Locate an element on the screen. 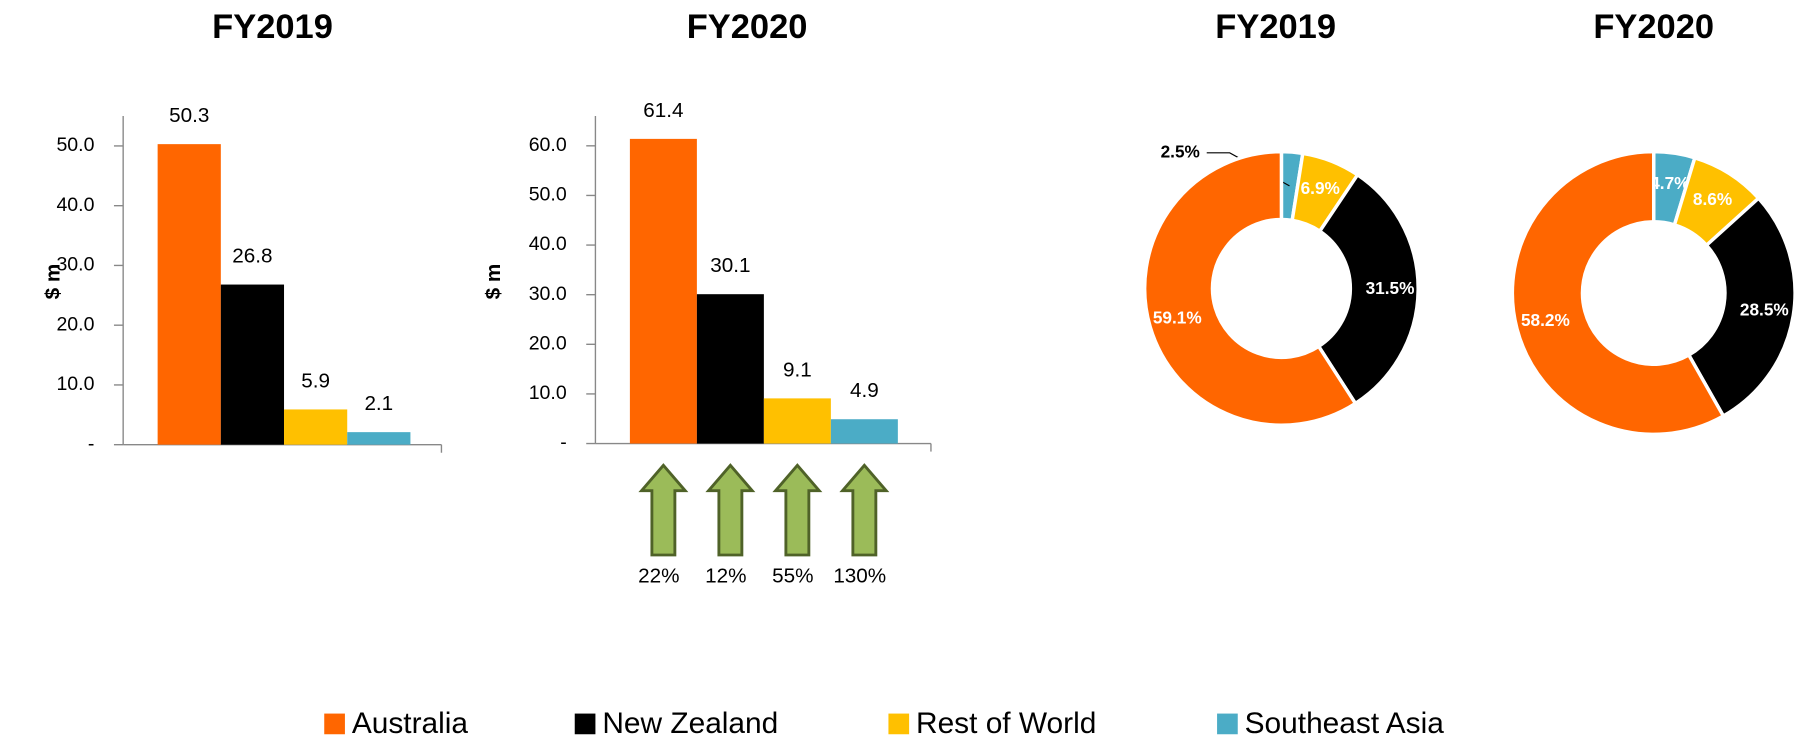  legend-text: New Zealand is located at coordinates (690, 723).